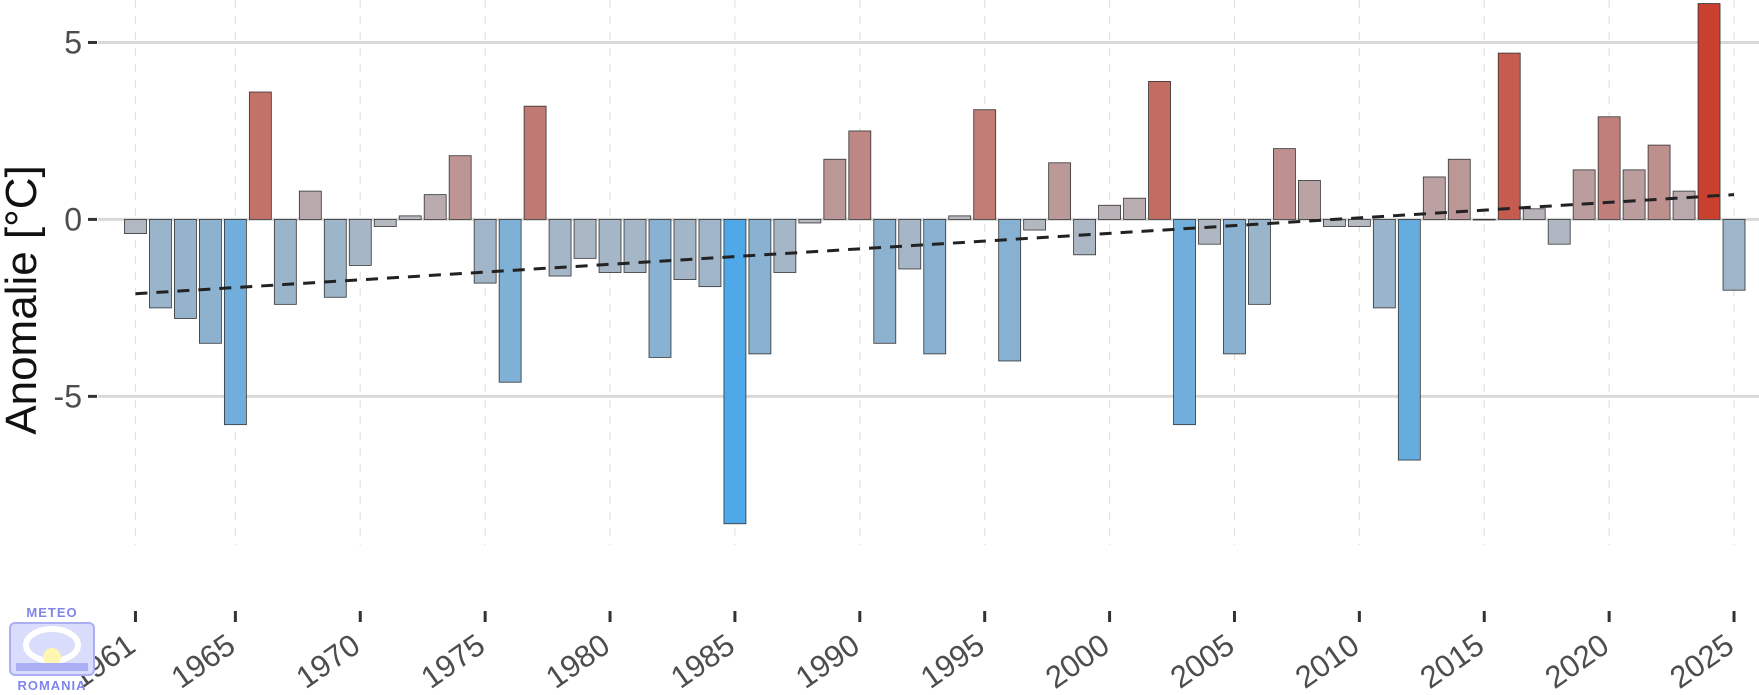 The image size is (1759, 695). I want to click on logo-emblem-icon, so click(52, 649).